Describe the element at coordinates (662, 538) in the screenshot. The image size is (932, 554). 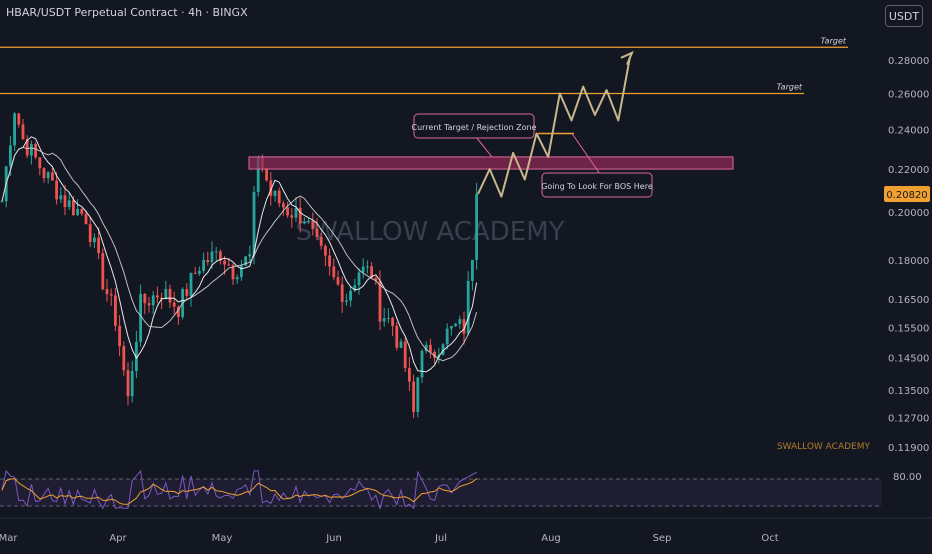
I see `time-tick-label: Sep` at that location.